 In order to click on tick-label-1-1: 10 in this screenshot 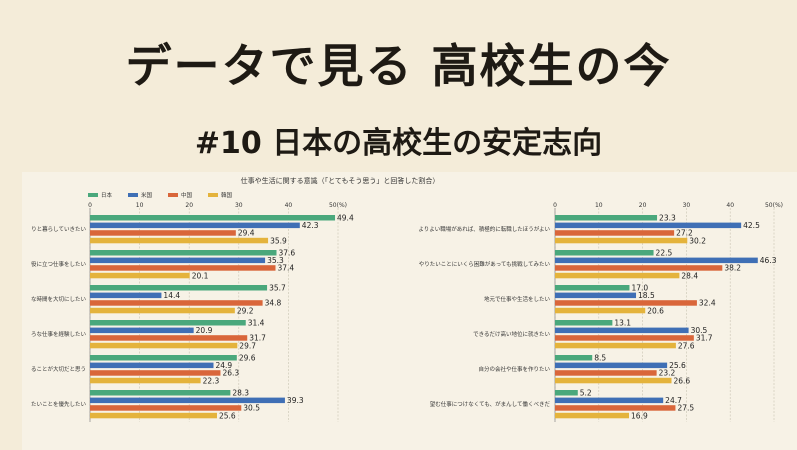, I will do `click(599, 205)`.